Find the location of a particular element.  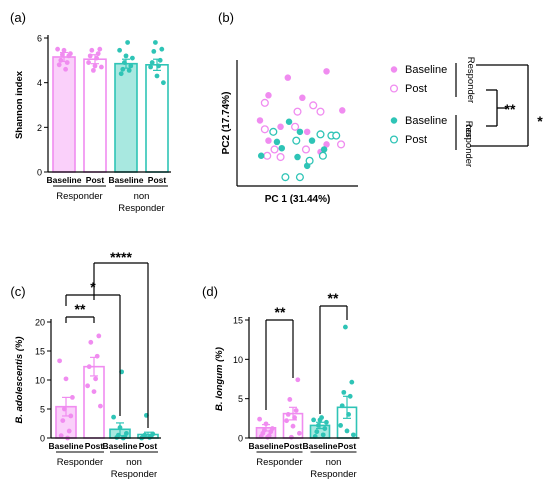

legend-label: Baseline is located at coordinates (426, 121).